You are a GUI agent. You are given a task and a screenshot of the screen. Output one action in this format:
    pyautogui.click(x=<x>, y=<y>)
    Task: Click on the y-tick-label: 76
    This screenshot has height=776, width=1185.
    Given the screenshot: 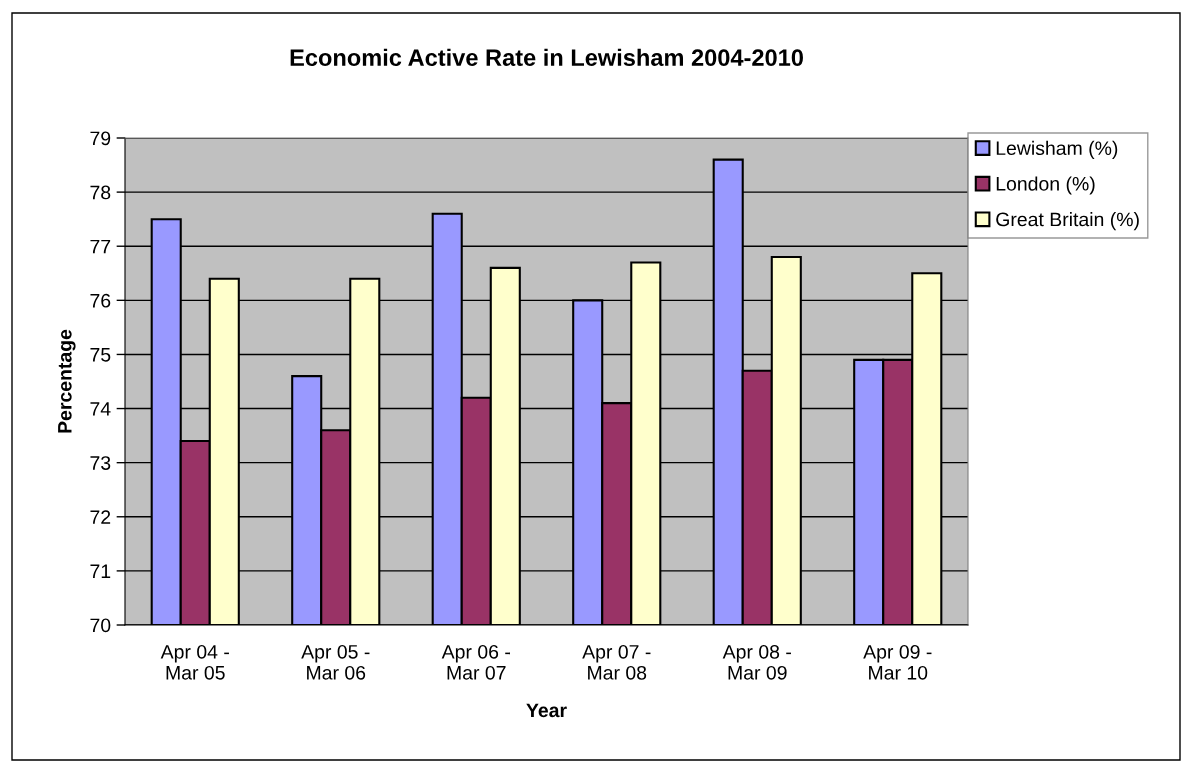 What is the action you would take?
    pyautogui.click(x=100, y=300)
    